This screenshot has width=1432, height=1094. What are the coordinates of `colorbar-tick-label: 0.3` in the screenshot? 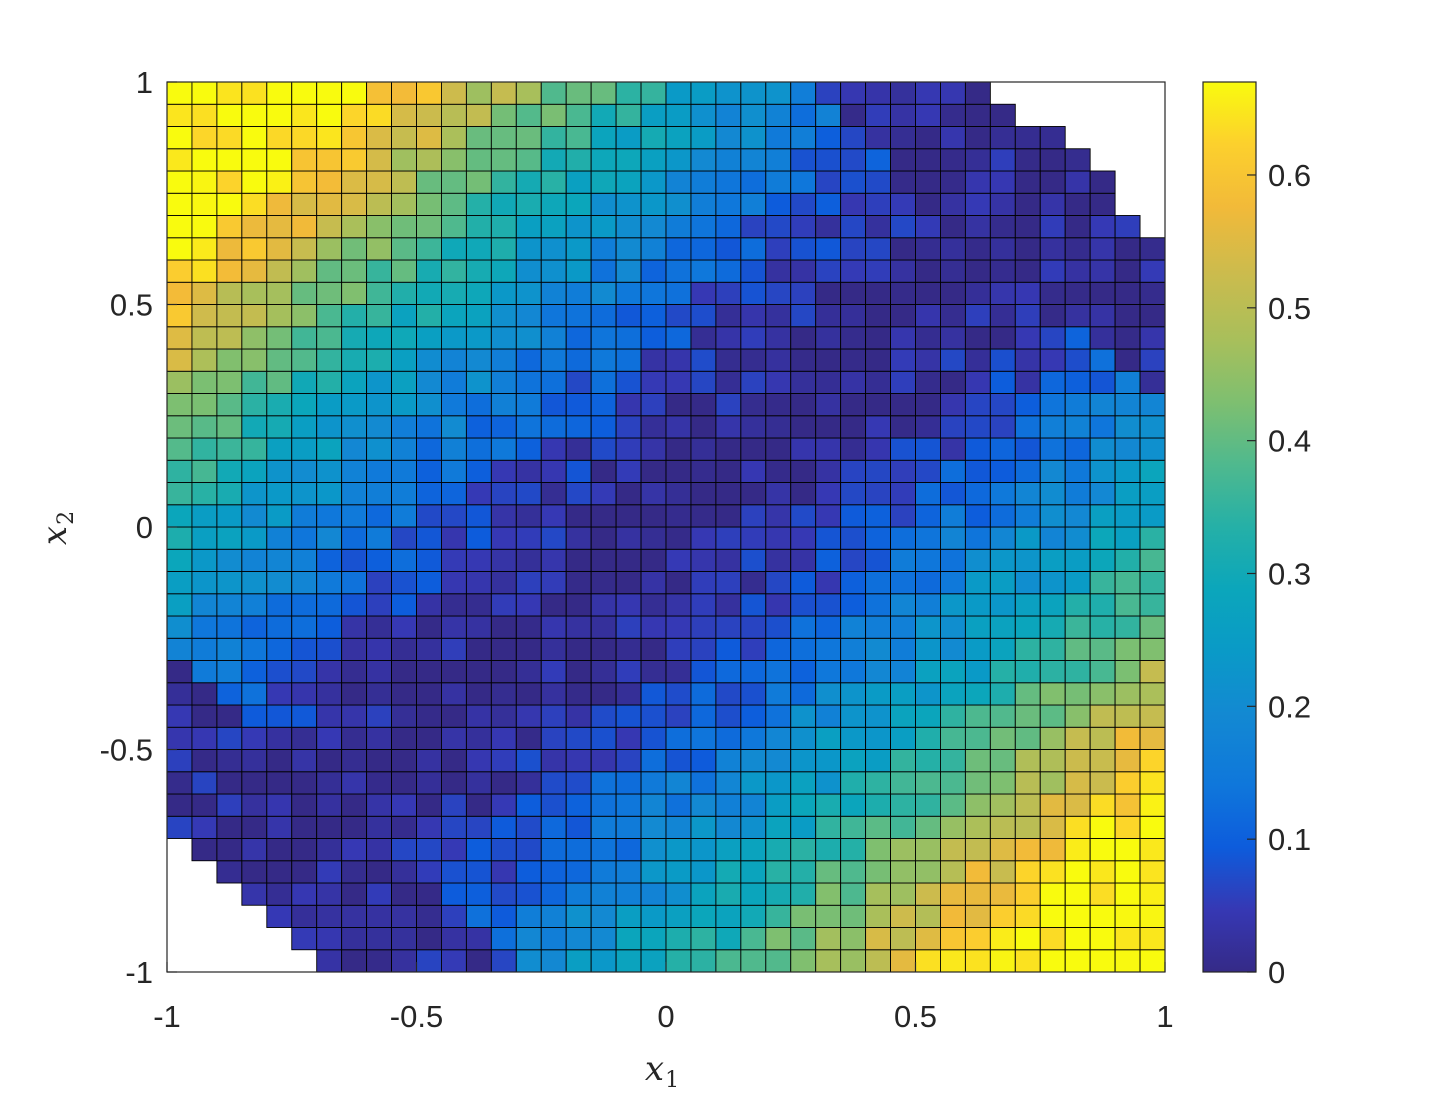 It's located at (1289, 573).